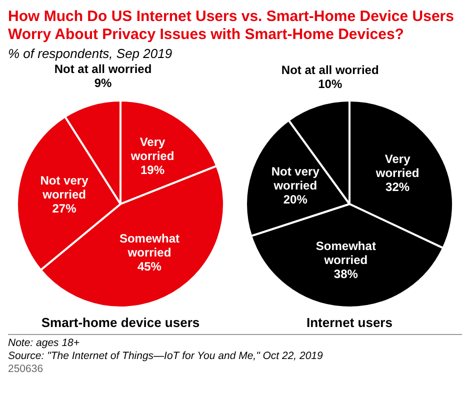 This screenshot has height=396, width=470. I want to click on data-label: 45%, so click(149, 266).